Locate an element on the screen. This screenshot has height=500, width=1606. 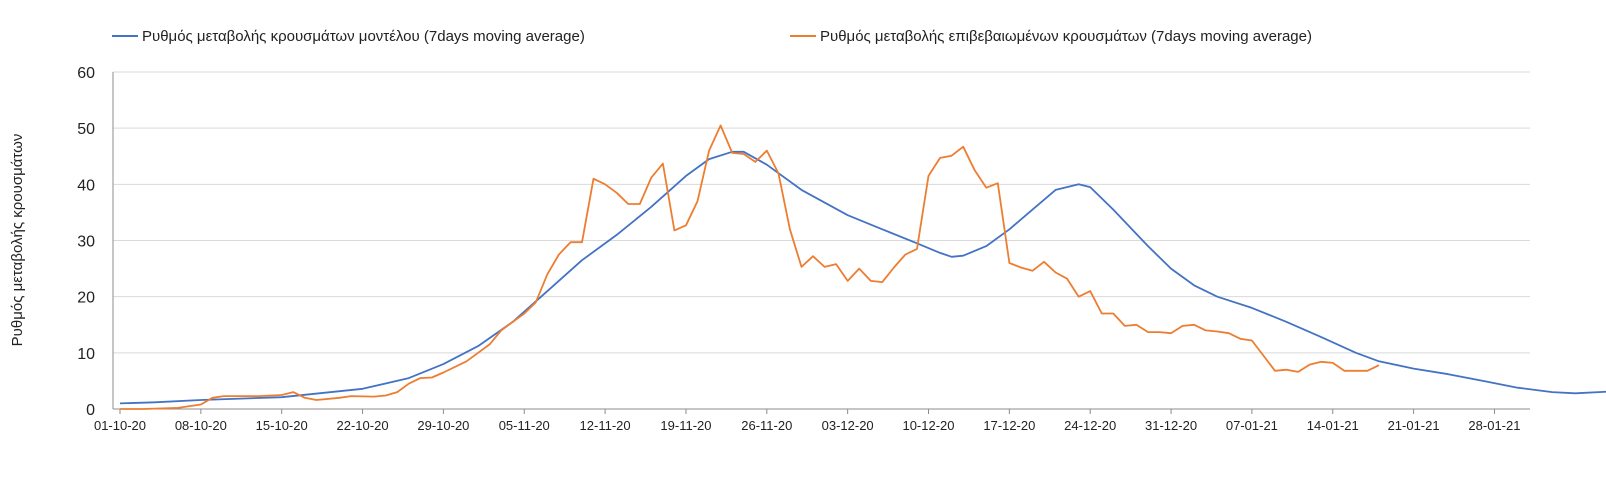
x-tick-label: 19-11-20 is located at coordinates (685, 425).